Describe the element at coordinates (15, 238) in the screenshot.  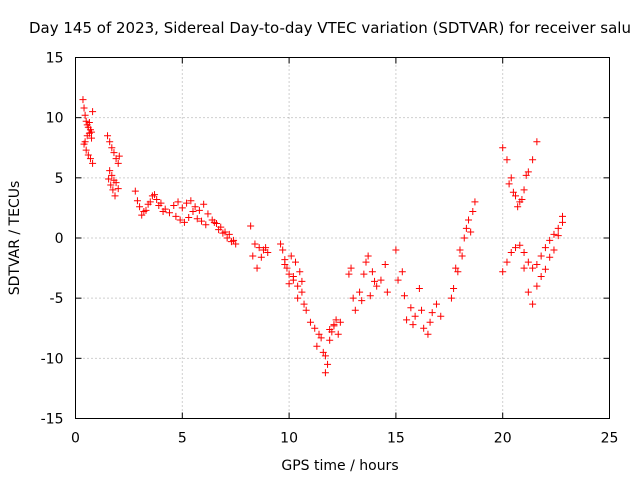
I see `y-axis-label: SDTVAR / TECUs` at that location.